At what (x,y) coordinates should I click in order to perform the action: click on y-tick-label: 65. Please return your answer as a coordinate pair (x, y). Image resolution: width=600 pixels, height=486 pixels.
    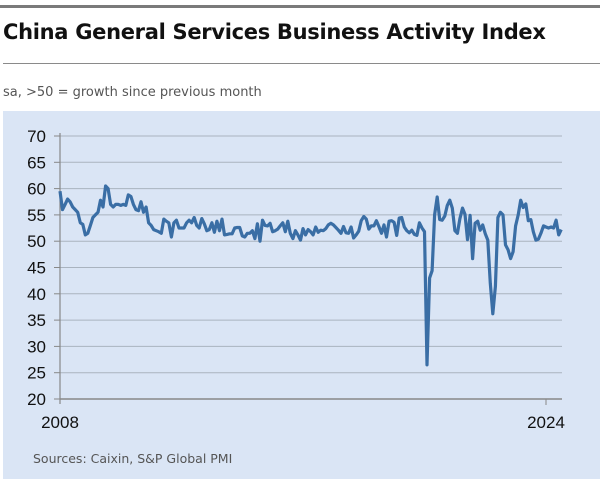
    Looking at the image, I should click on (36, 162).